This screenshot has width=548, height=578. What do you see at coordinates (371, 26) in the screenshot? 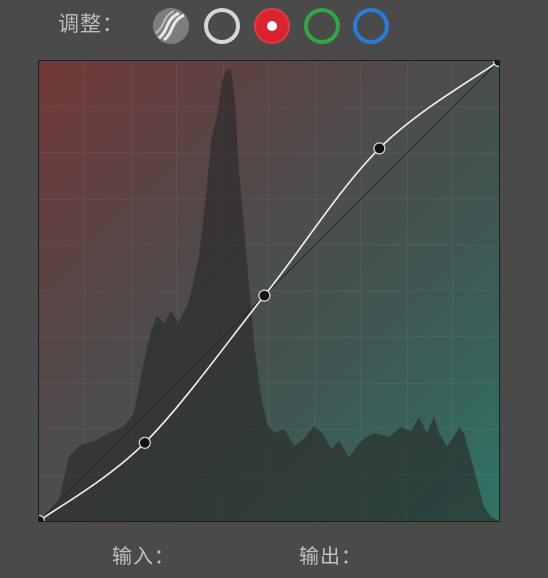
I see `blue-channel-button` at bounding box center [371, 26].